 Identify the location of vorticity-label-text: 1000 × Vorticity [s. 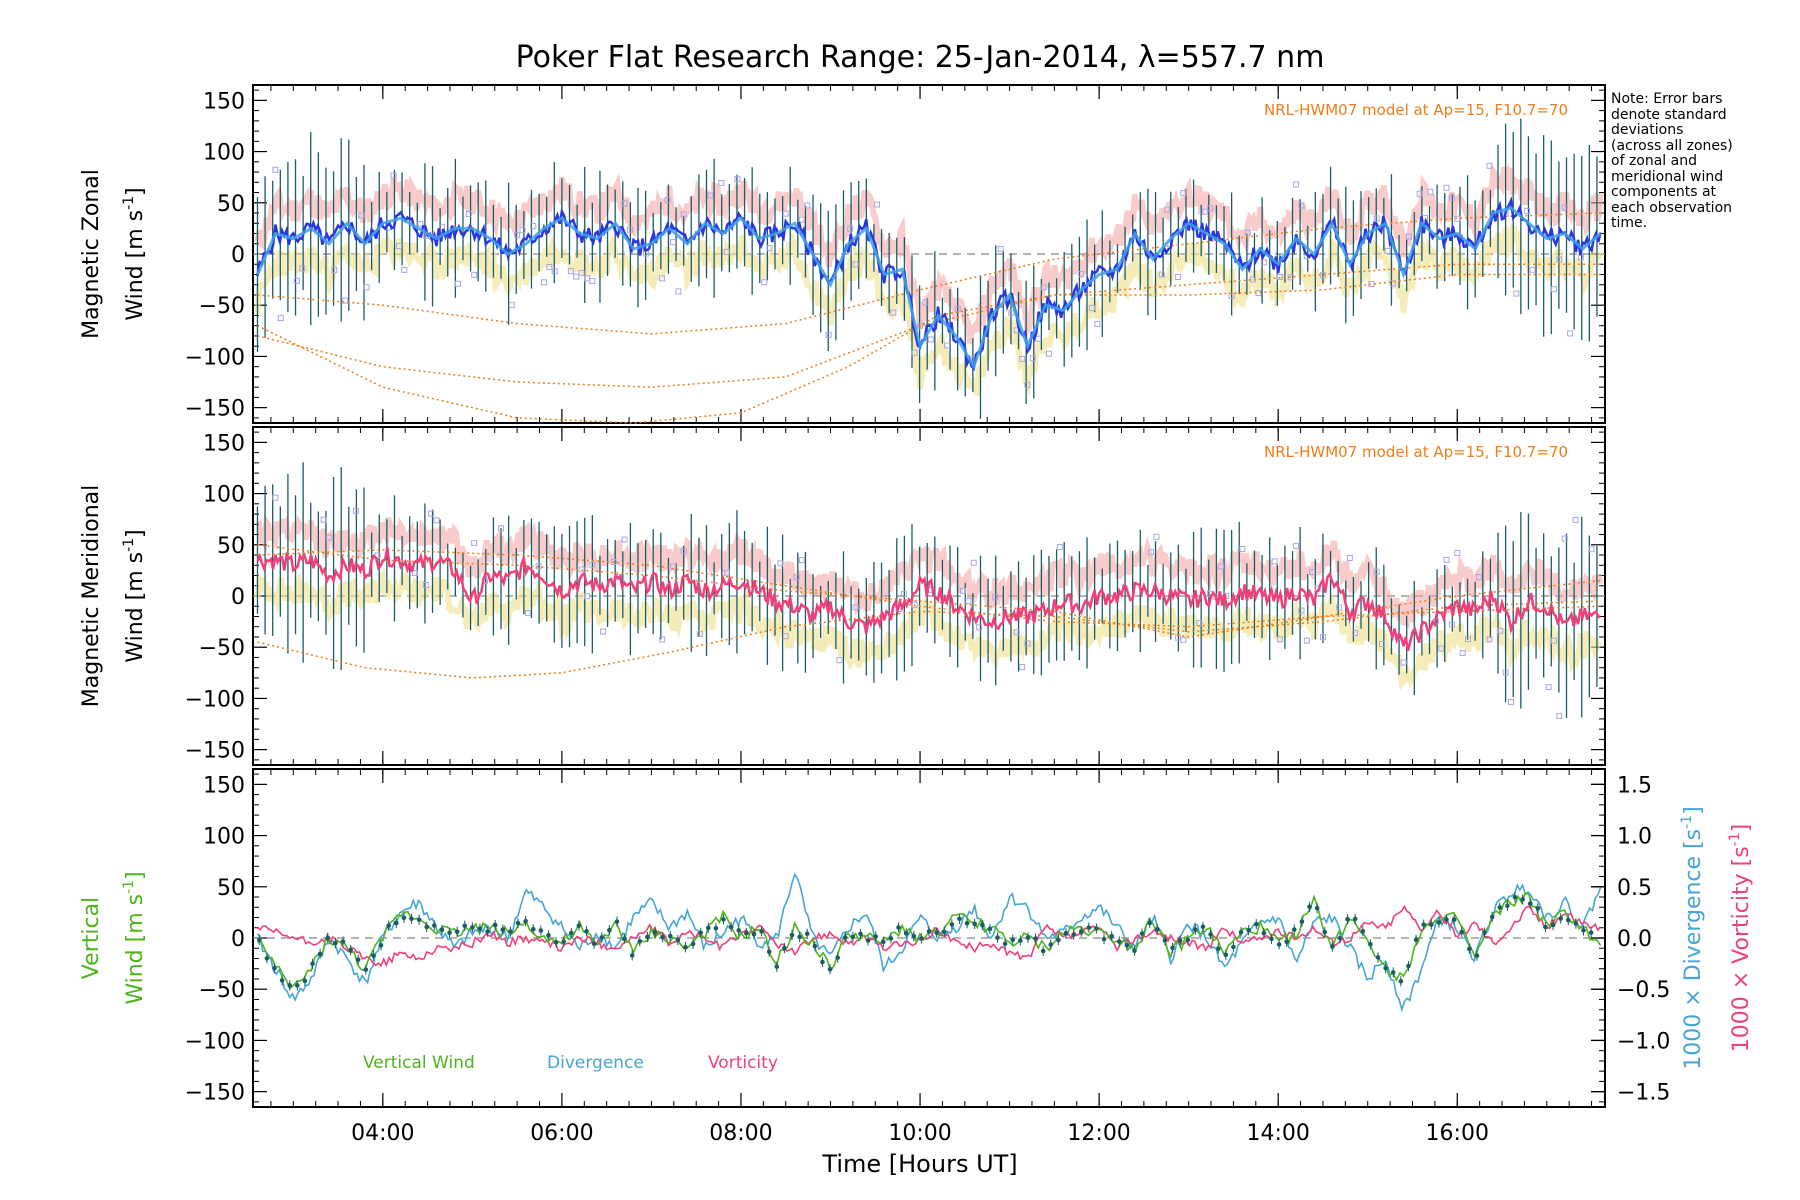
(1741, 949).